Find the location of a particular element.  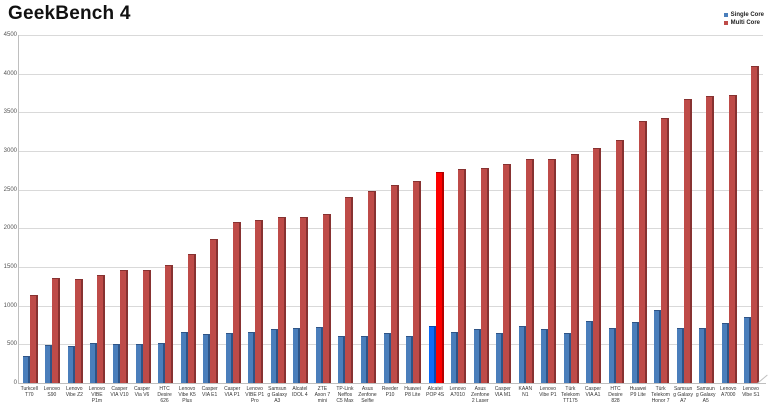

x-axis-label-4: Lenovo VIBE P1m is located at coordinates (97, 394).